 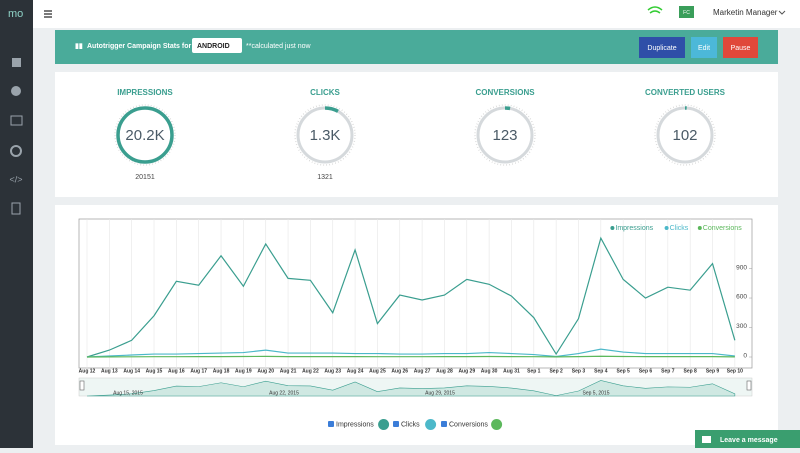 What do you see at coordinates (411, 388) in the screenshot?
I see `navigator-area` at bounding box center [411, 388].